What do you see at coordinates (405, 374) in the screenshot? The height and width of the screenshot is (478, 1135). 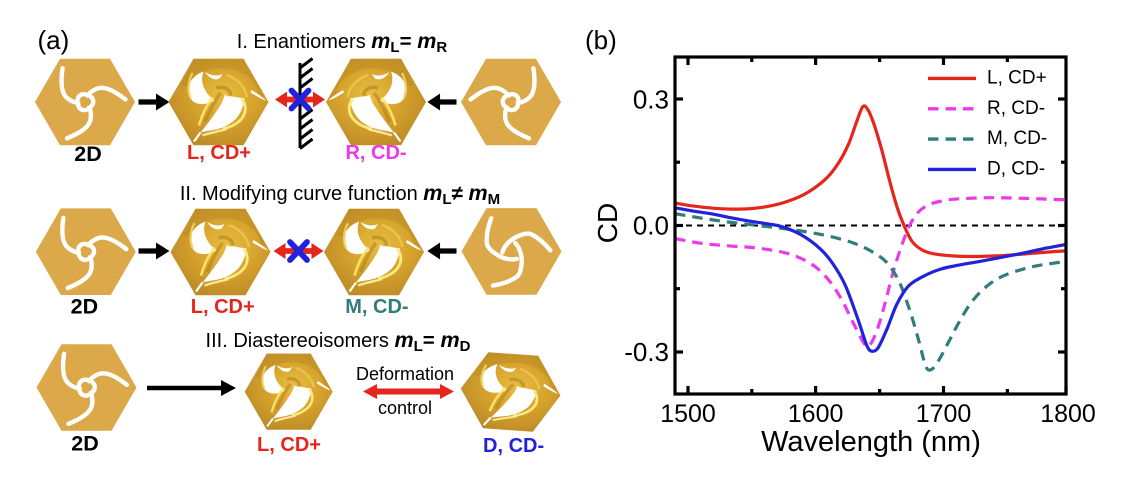 I see `svg-text: Deformation` at bounding box center [405, 374].